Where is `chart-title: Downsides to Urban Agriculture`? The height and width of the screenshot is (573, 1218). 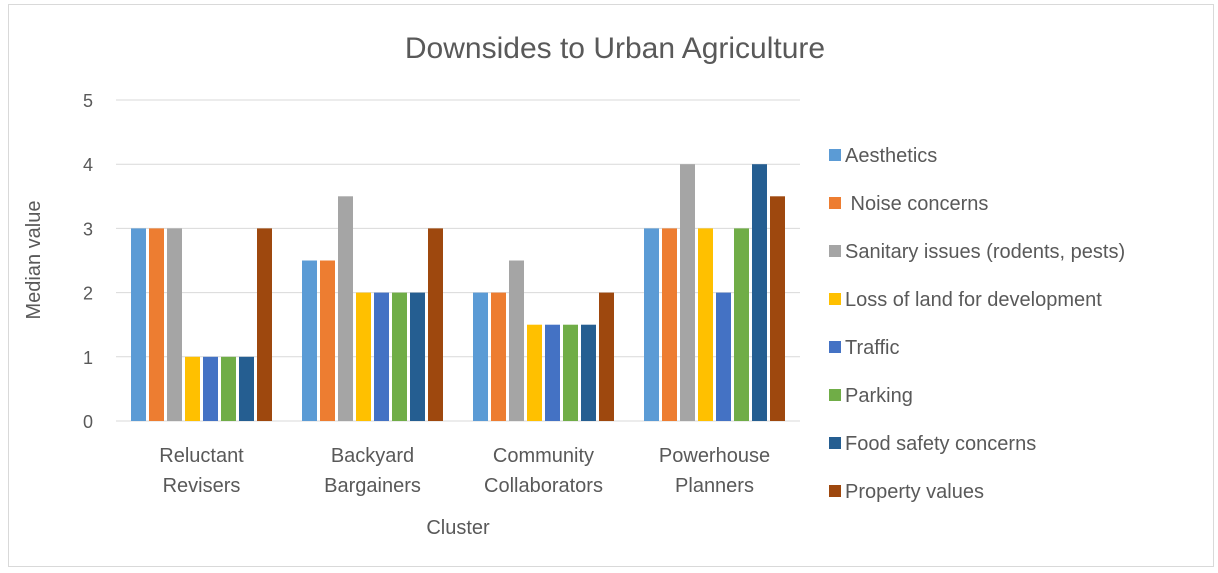 chart-title: Downsides to Urban Agriculture is located at coordinates (615, 48).